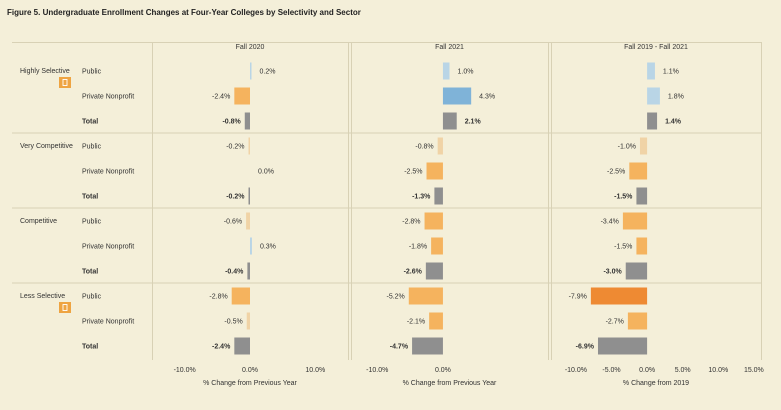 Image resolution: width=781 pixels, height=410 pixels. What do you see at coordinates (449, 47) in the screenshot?
I see `panel-title: Fall 2021` at bounding box center [449, 47].